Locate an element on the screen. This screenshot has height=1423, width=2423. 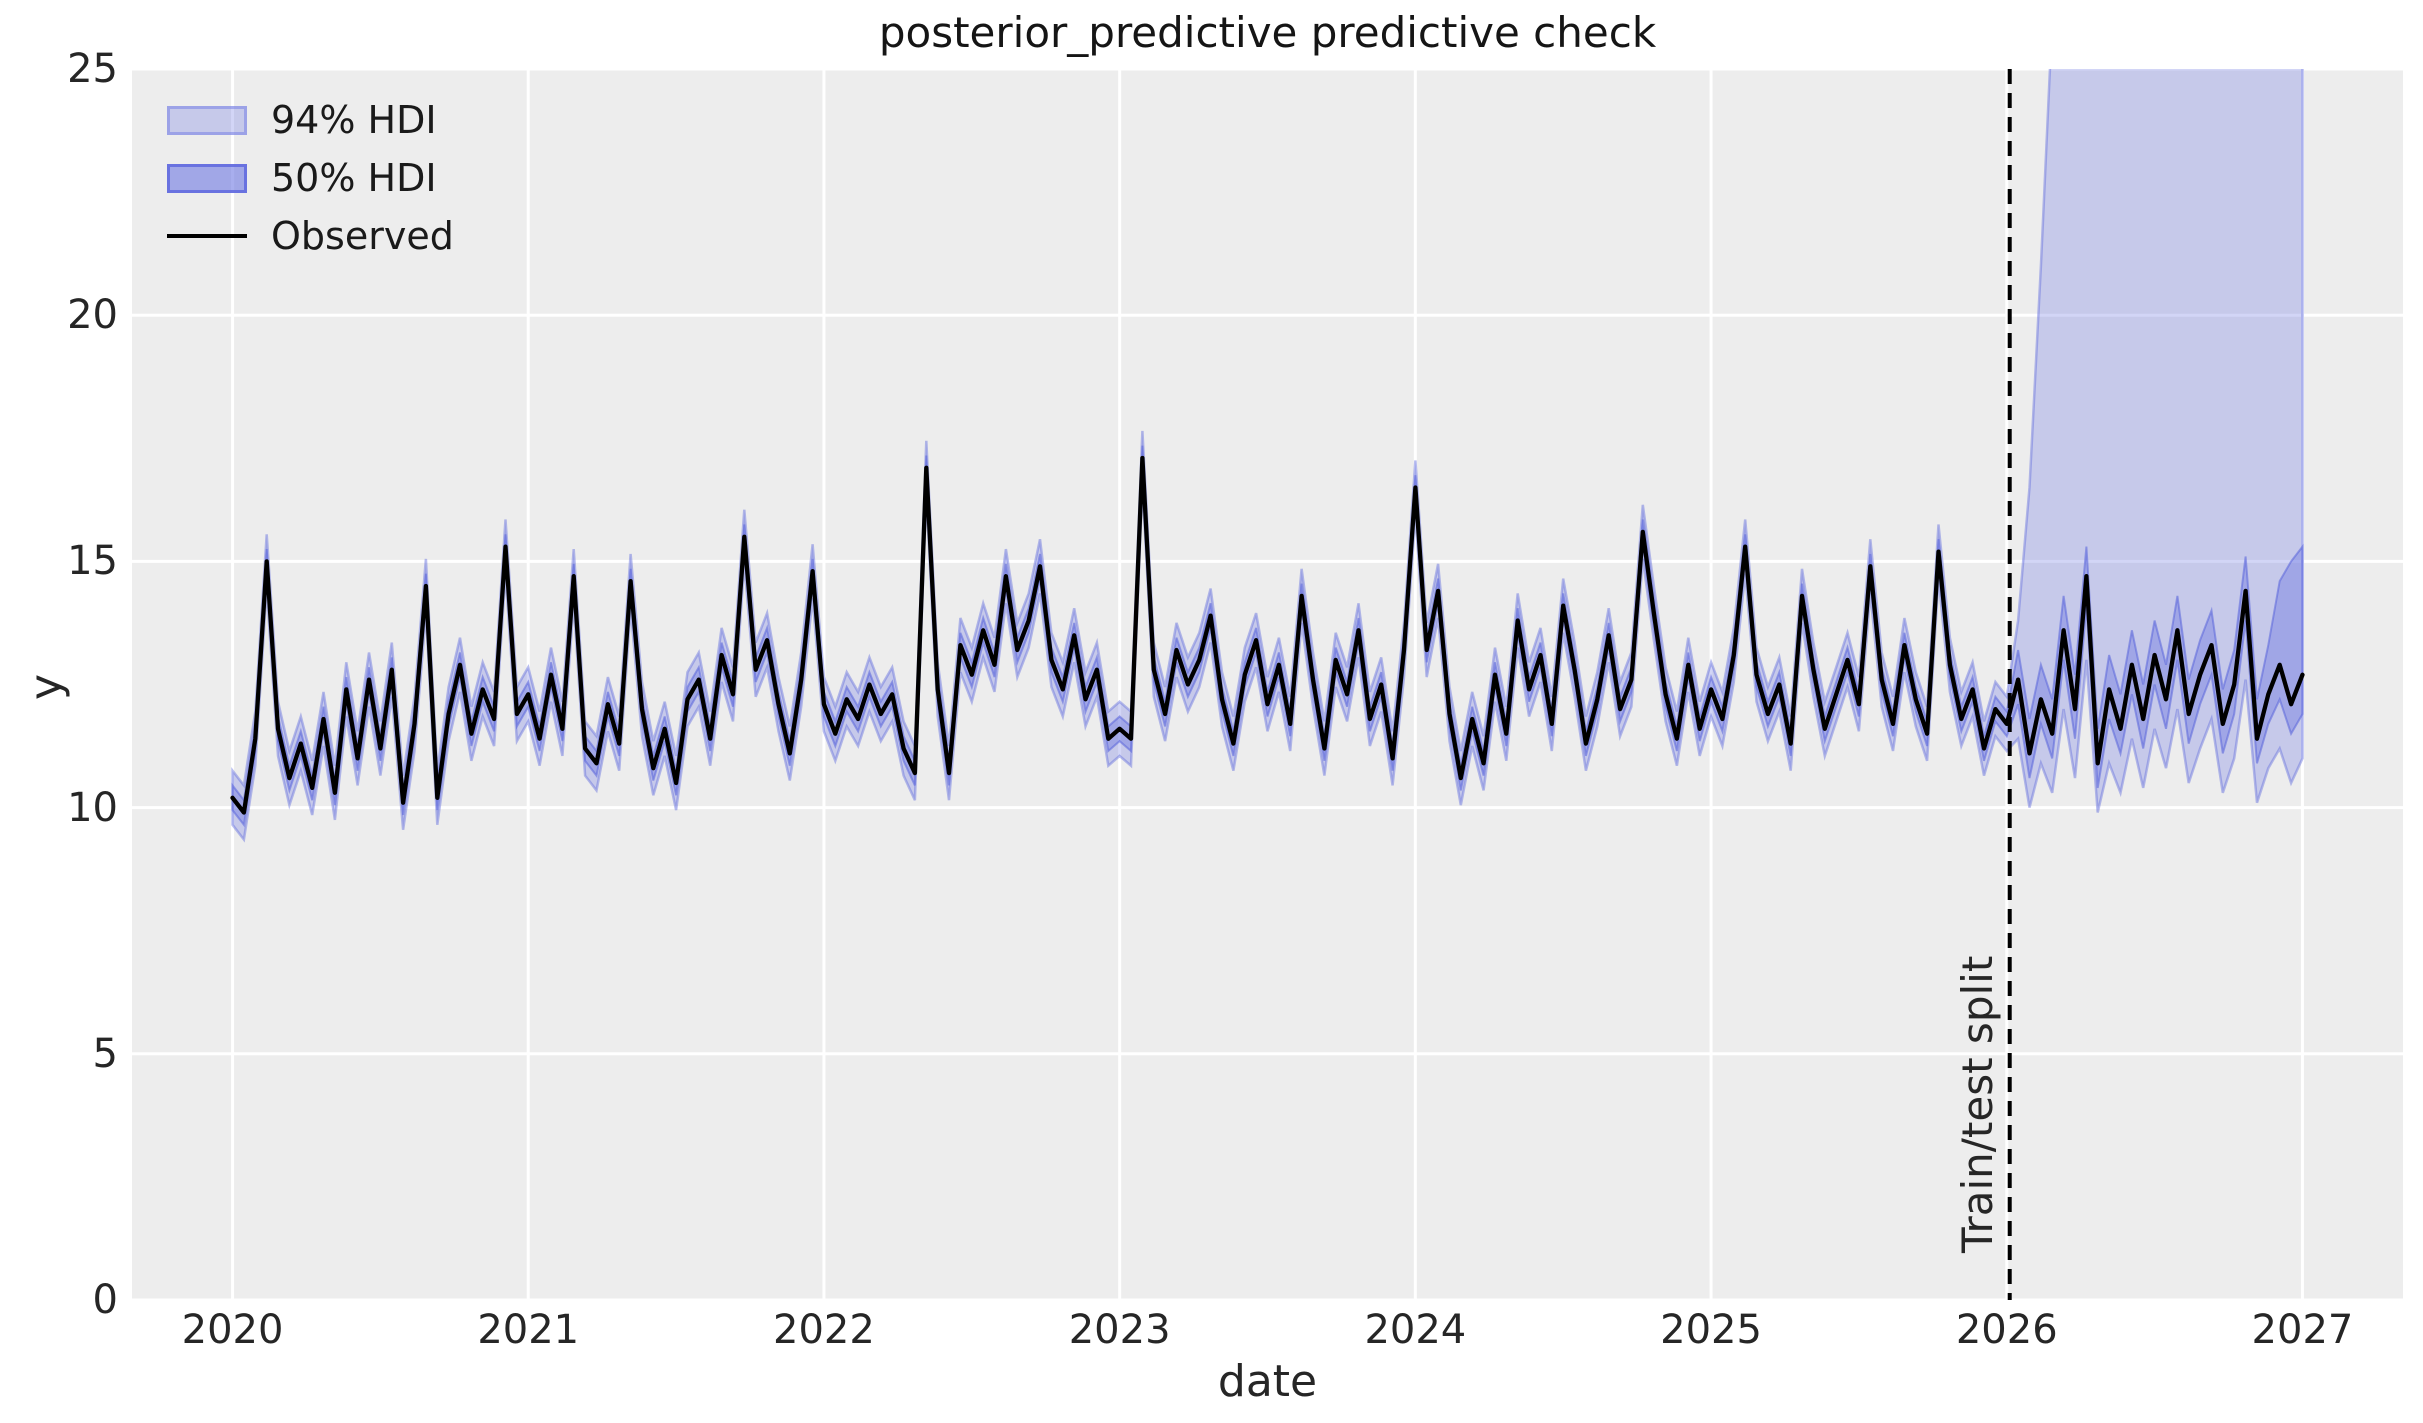
x-tick-label: 2025 is located at coordinates (1711, 1330).